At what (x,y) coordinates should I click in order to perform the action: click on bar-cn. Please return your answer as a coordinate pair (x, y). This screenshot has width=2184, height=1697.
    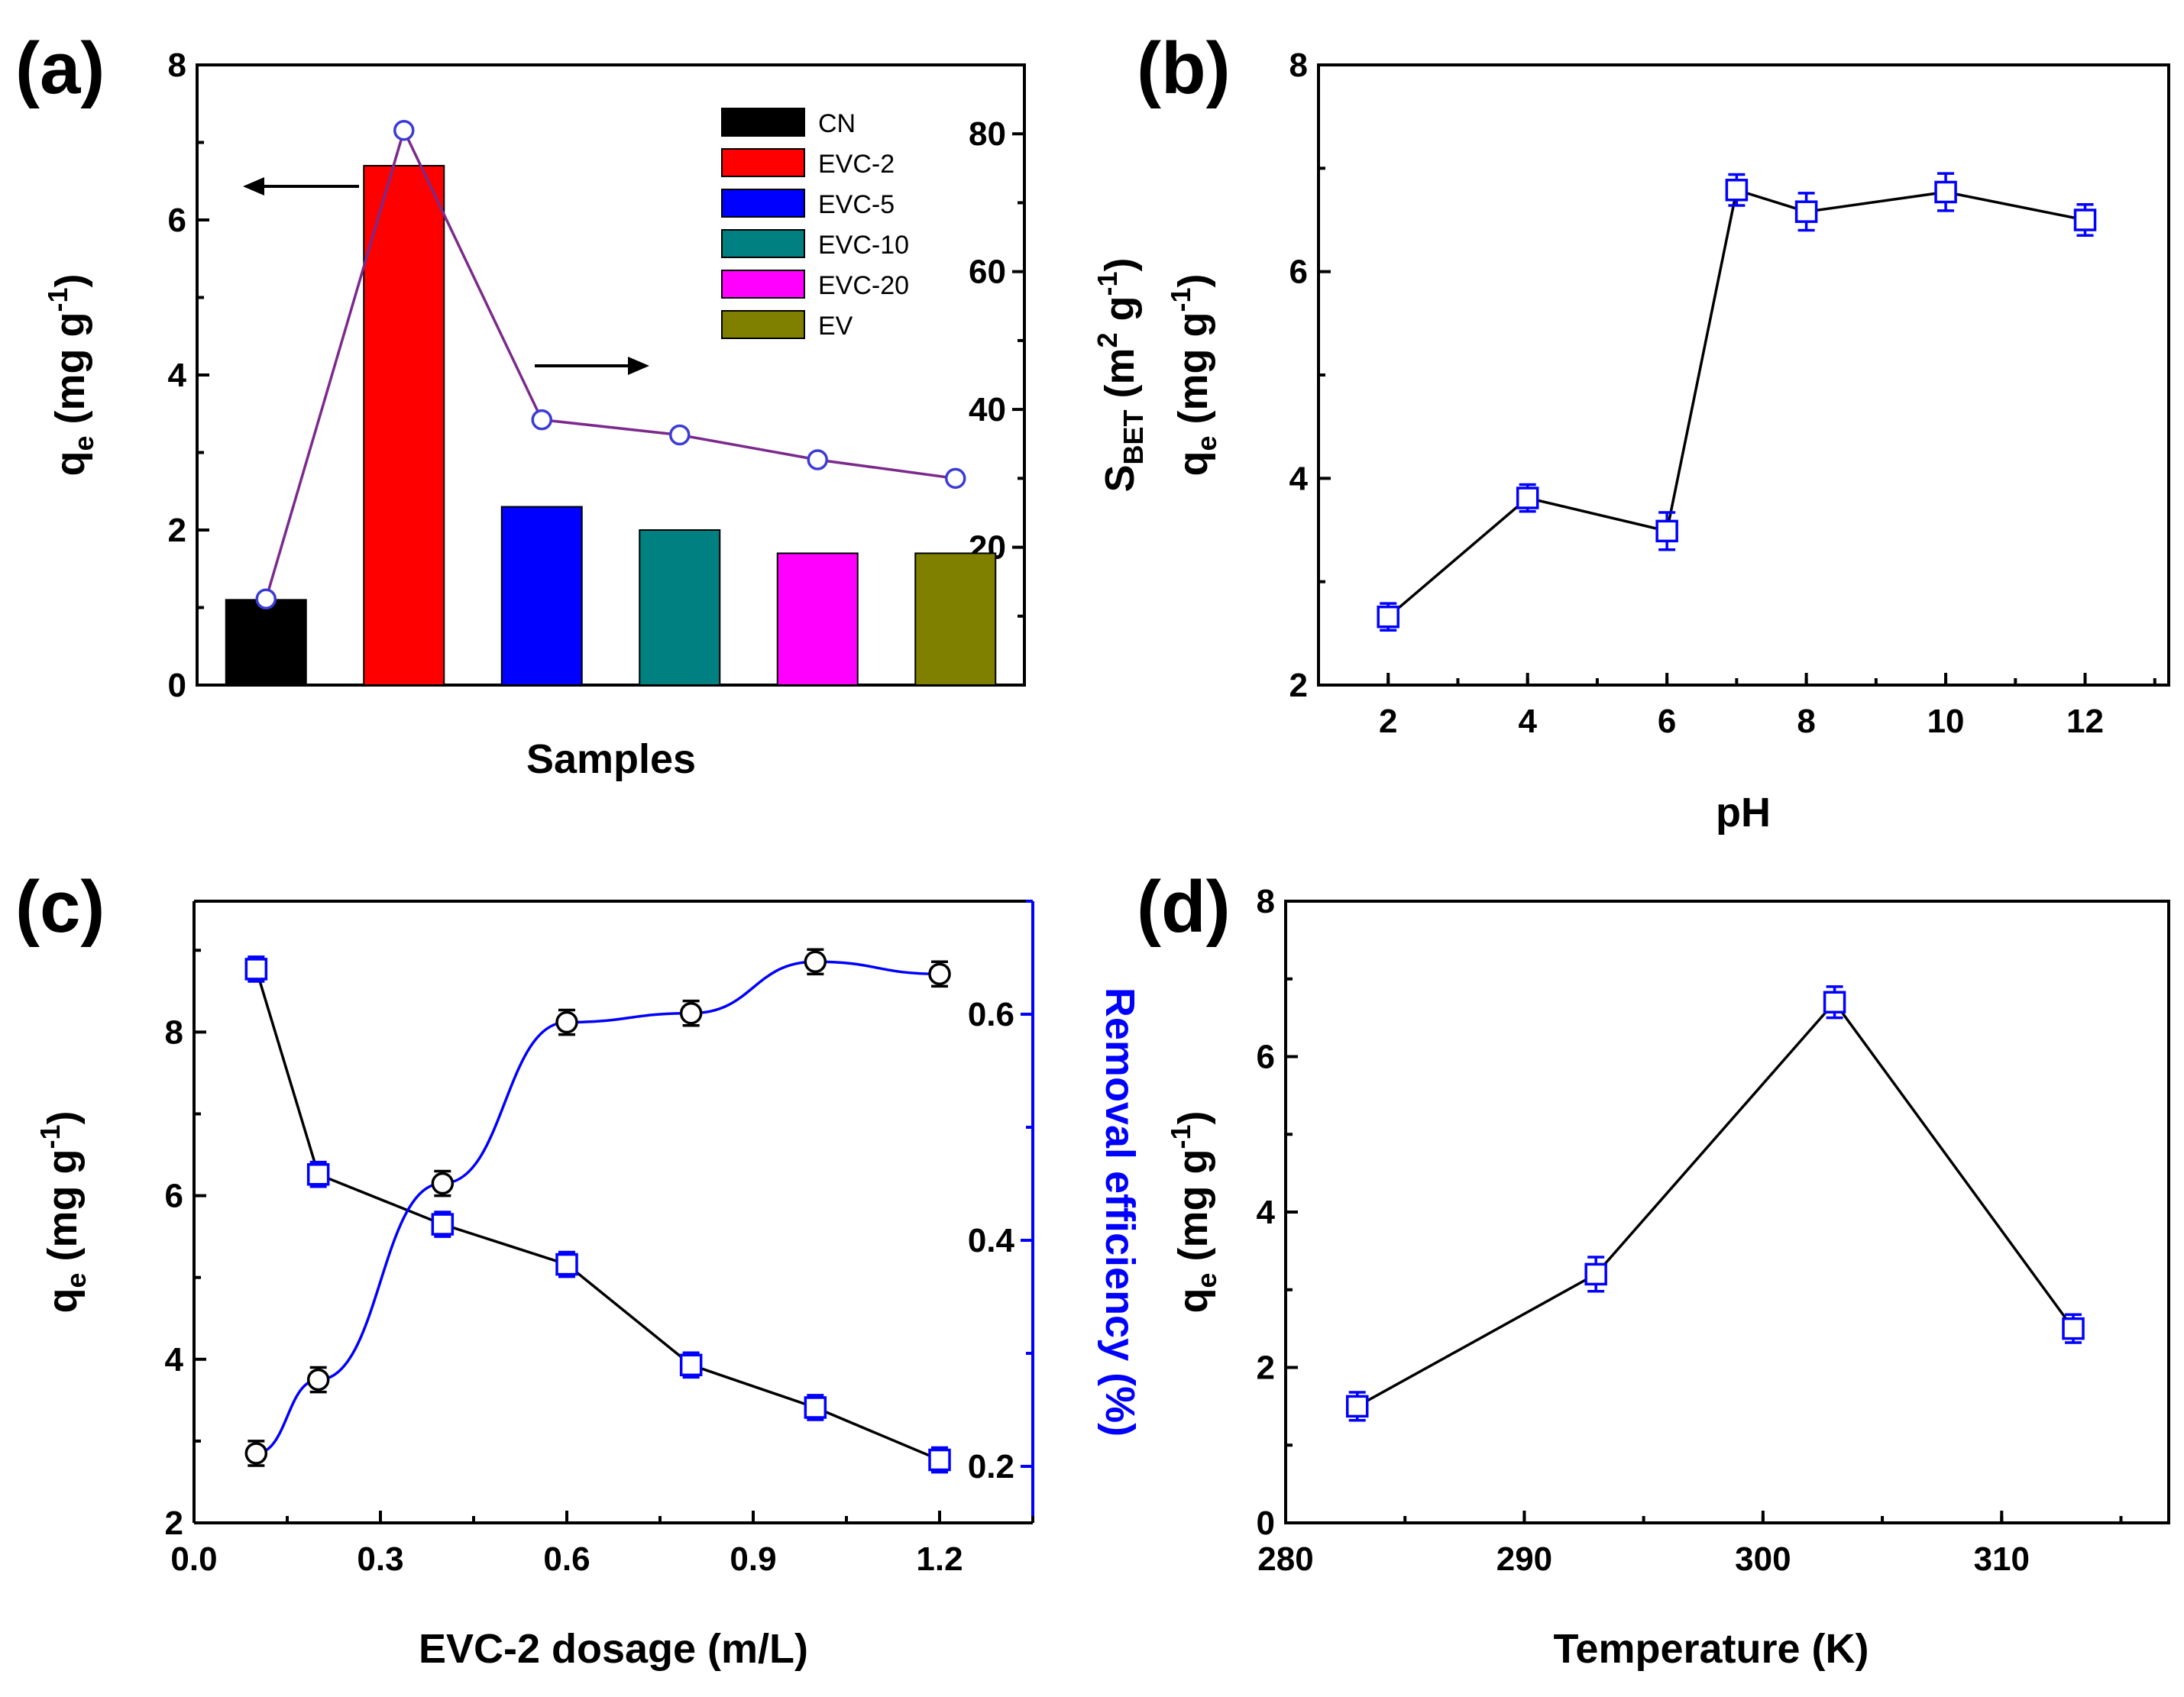
    Looking at the image, I should click on (266, 642).